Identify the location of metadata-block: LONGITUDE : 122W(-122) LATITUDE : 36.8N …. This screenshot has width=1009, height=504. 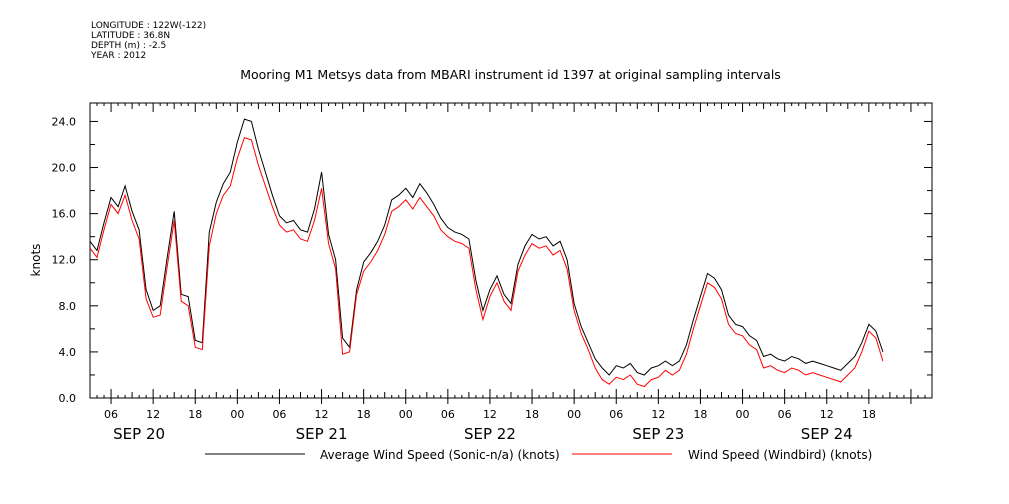
(148, 41).